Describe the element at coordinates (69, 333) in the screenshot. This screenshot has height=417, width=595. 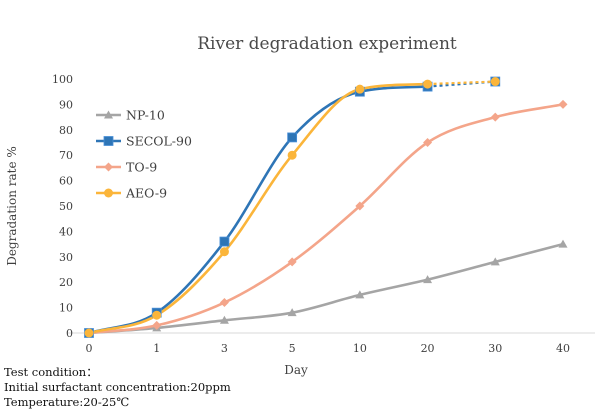
I see `y-tick-label: 0` at that location.